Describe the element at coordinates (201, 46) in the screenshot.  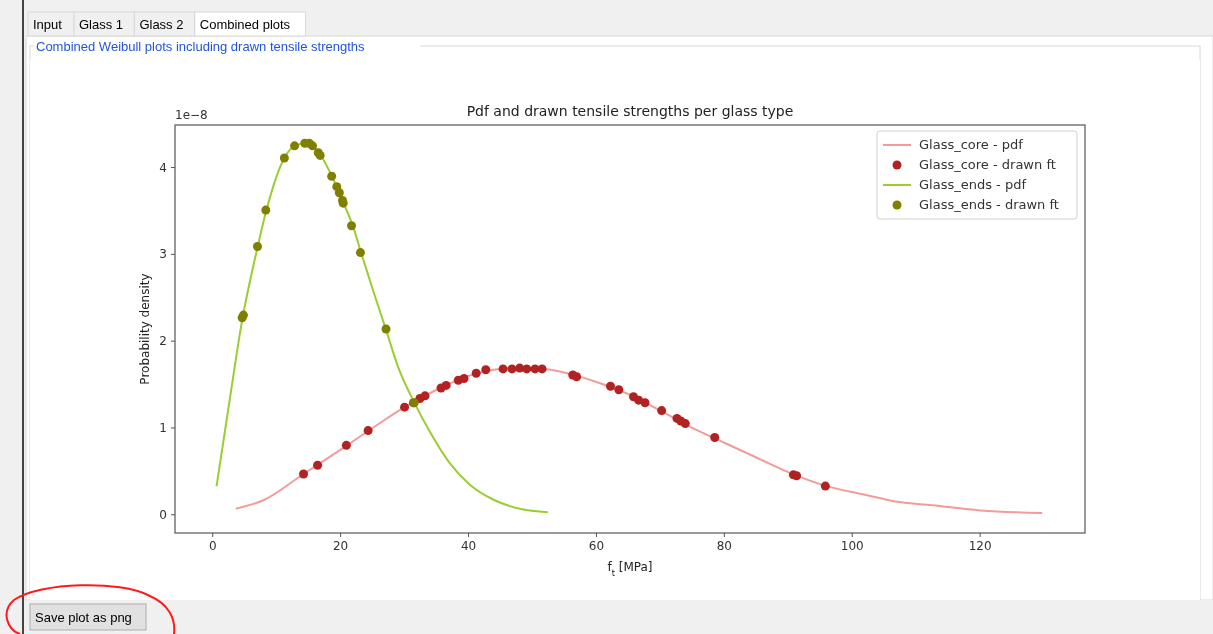
I see `chart-subtitle: Combined Weibull plots including drawn tensile strengths` at that location.